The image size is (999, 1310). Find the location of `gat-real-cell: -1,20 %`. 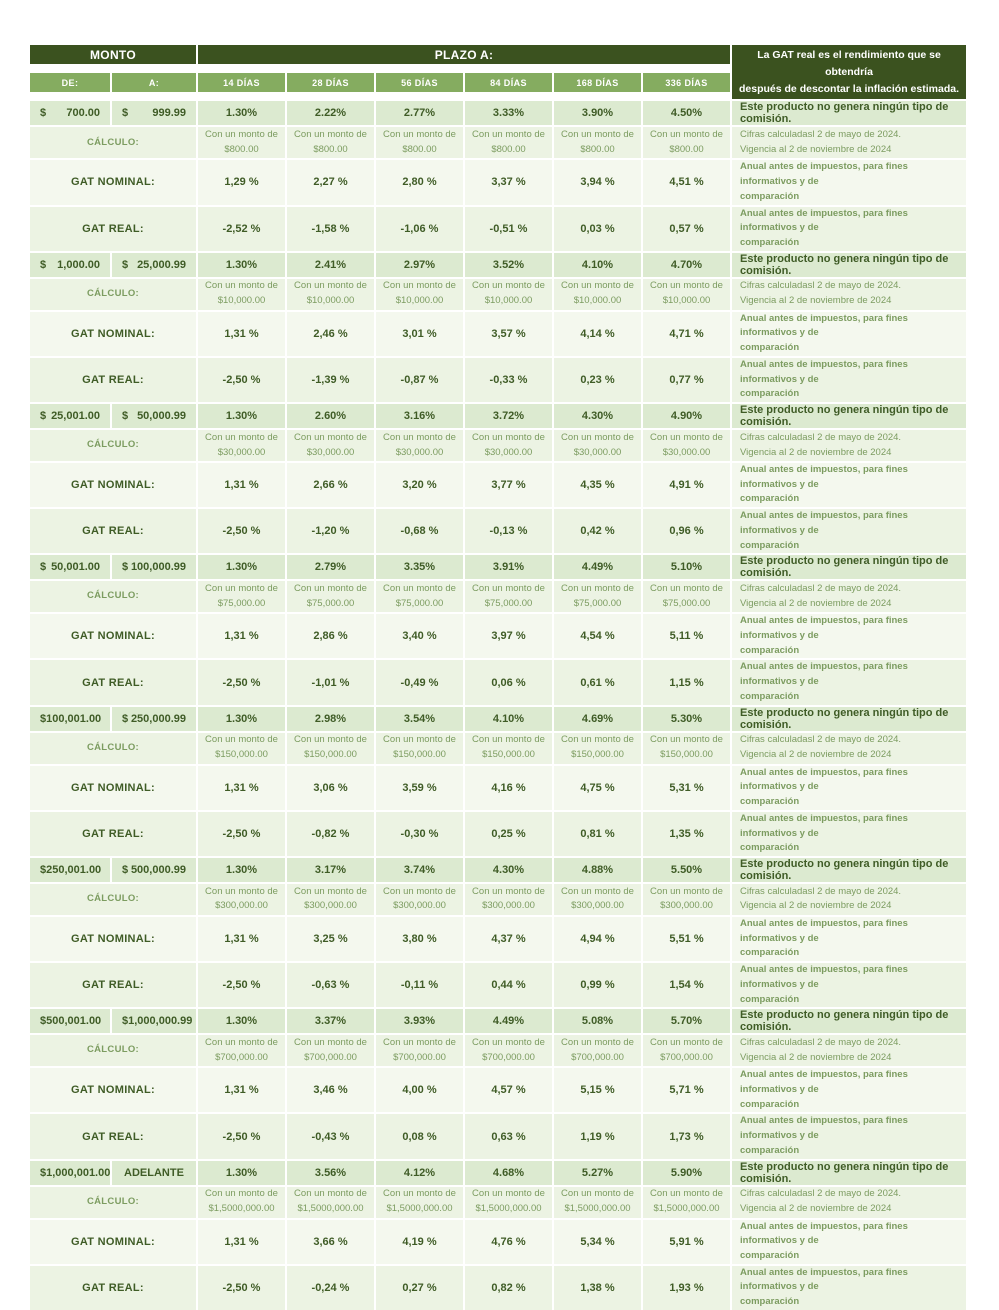

gat-real-cell: -1,20 % is located at coordinates (330, 531).